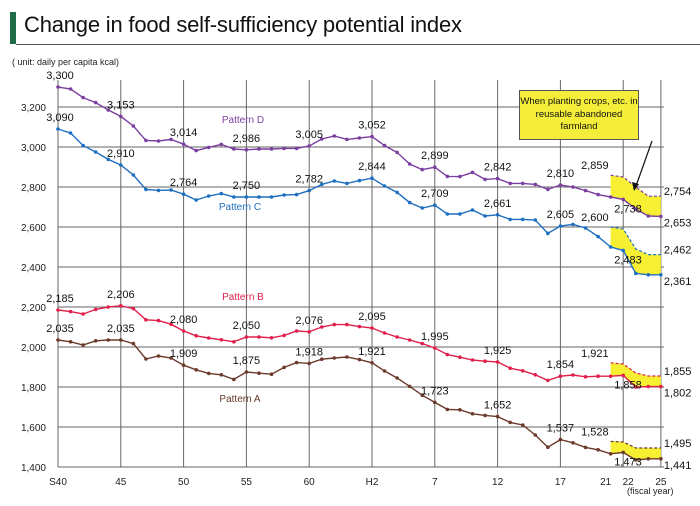  Describe the element at coordinates (121, 295) in the screenshot. I see `data-label: 2,206` at that location.